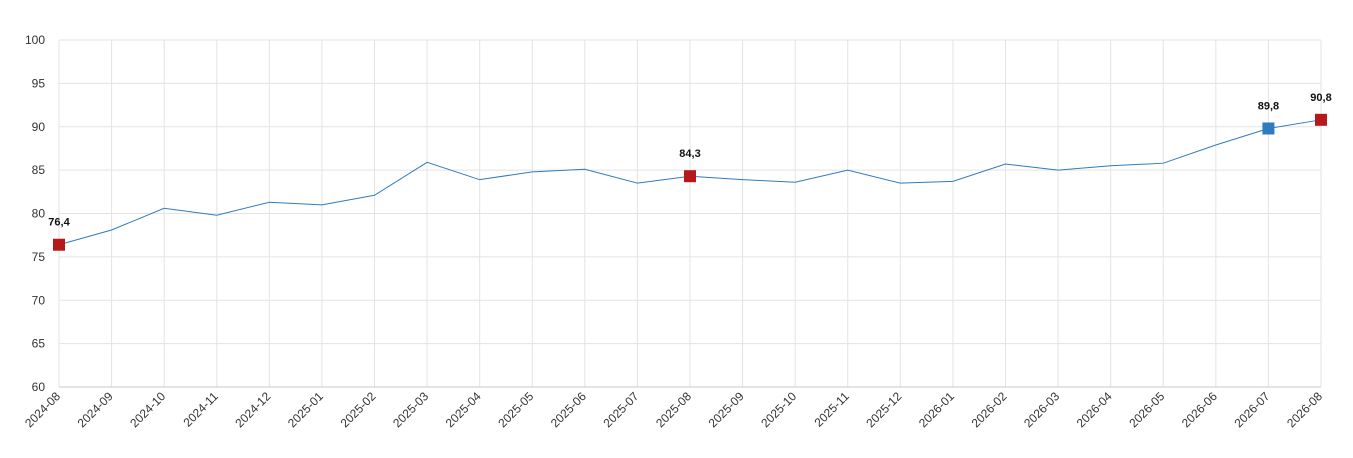 This screenshot has height=458, width=1353. I want to click on x-tick-label: 2024-10, so click(147, 409).